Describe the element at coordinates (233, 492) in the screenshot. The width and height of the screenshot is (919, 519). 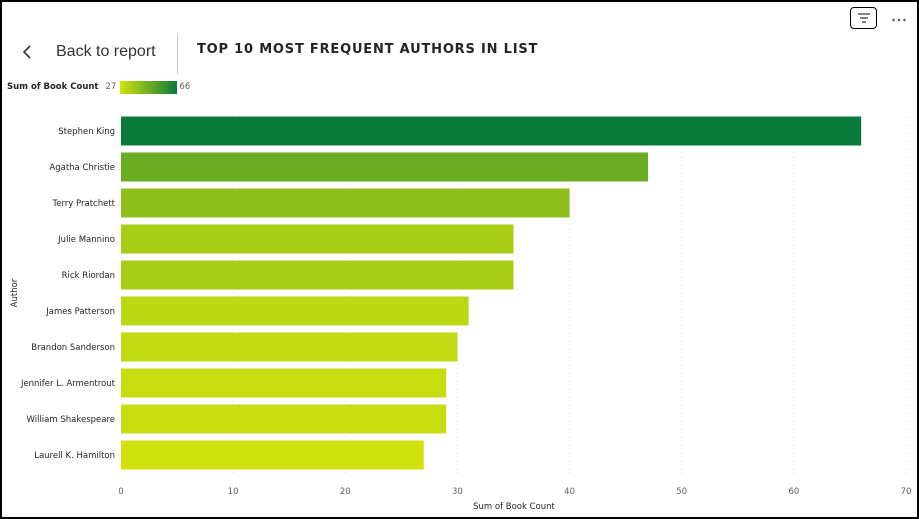
I see `x-tick-label: 10` at that location.